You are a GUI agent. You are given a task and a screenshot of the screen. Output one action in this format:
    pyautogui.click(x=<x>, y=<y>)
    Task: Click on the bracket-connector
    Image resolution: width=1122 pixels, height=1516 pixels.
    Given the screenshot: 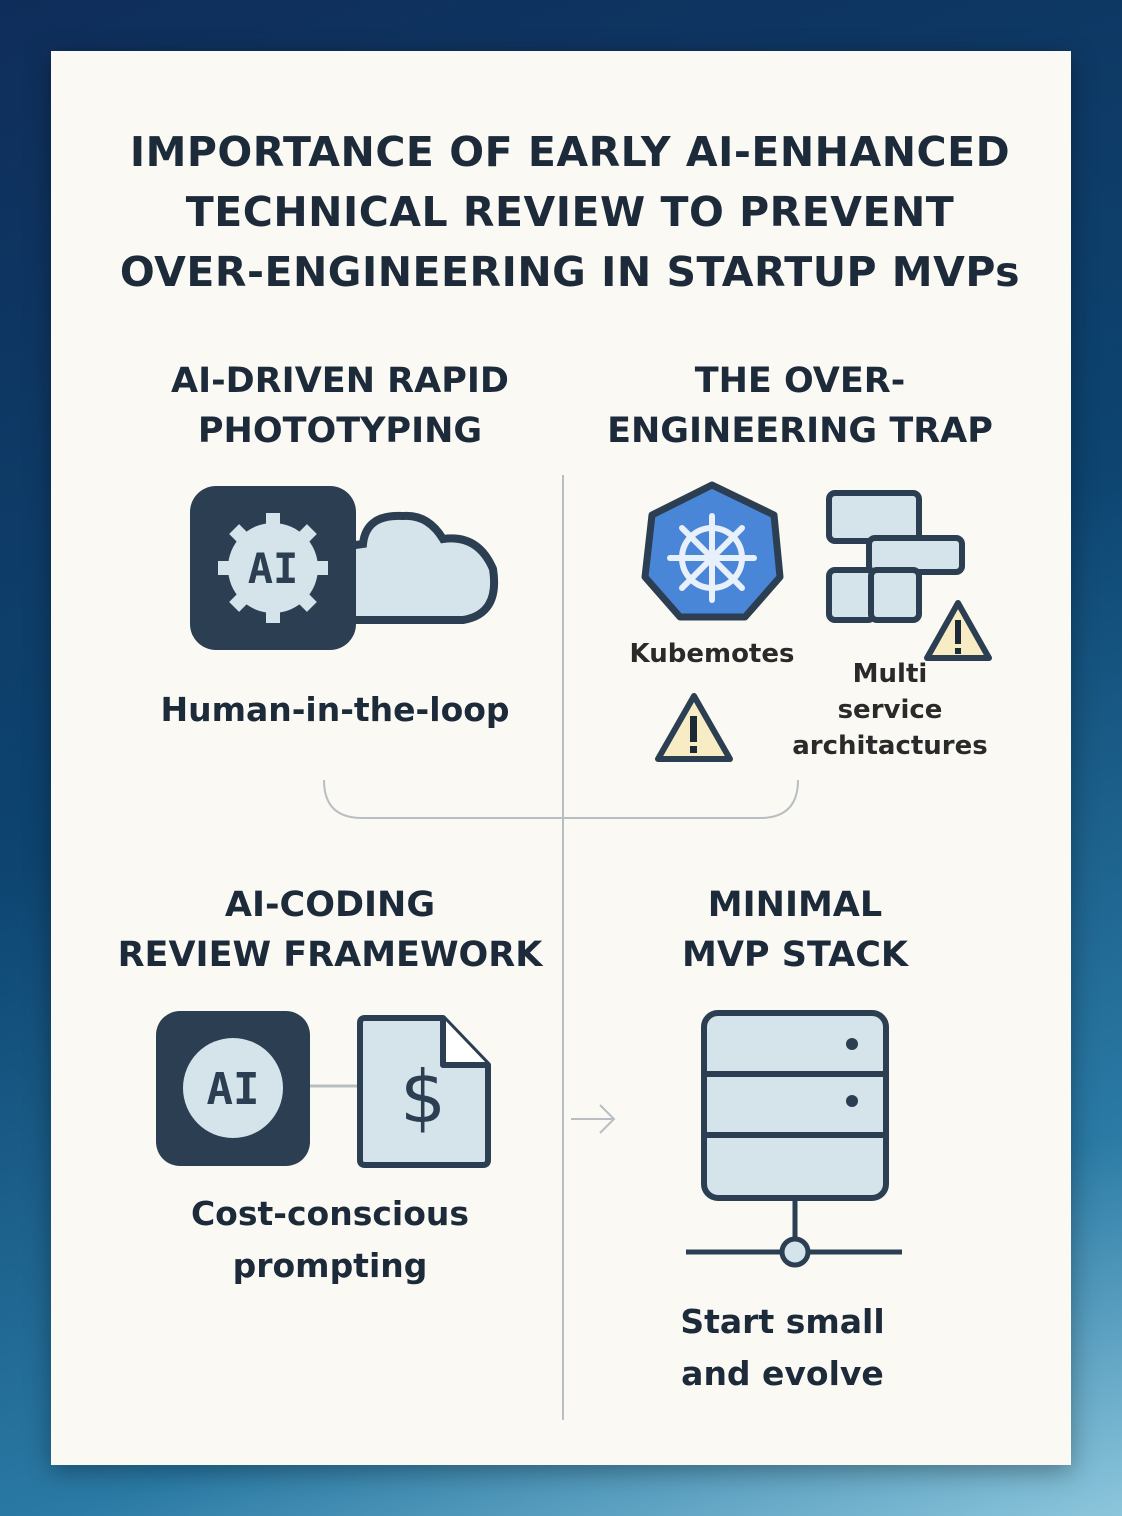 What is the action you would take?
    pyautogui.click(x=561, y=799)
    